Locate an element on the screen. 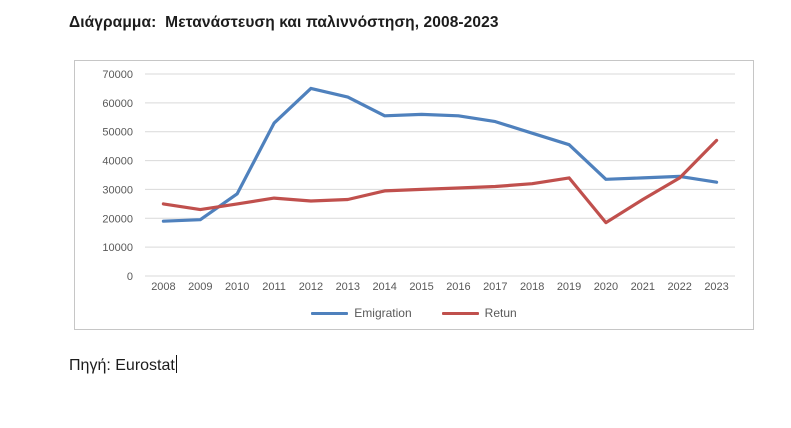 This screenshot has width=791, height=428. source-line: Πηγή: Eurostat is located at coordinates (123, 365).